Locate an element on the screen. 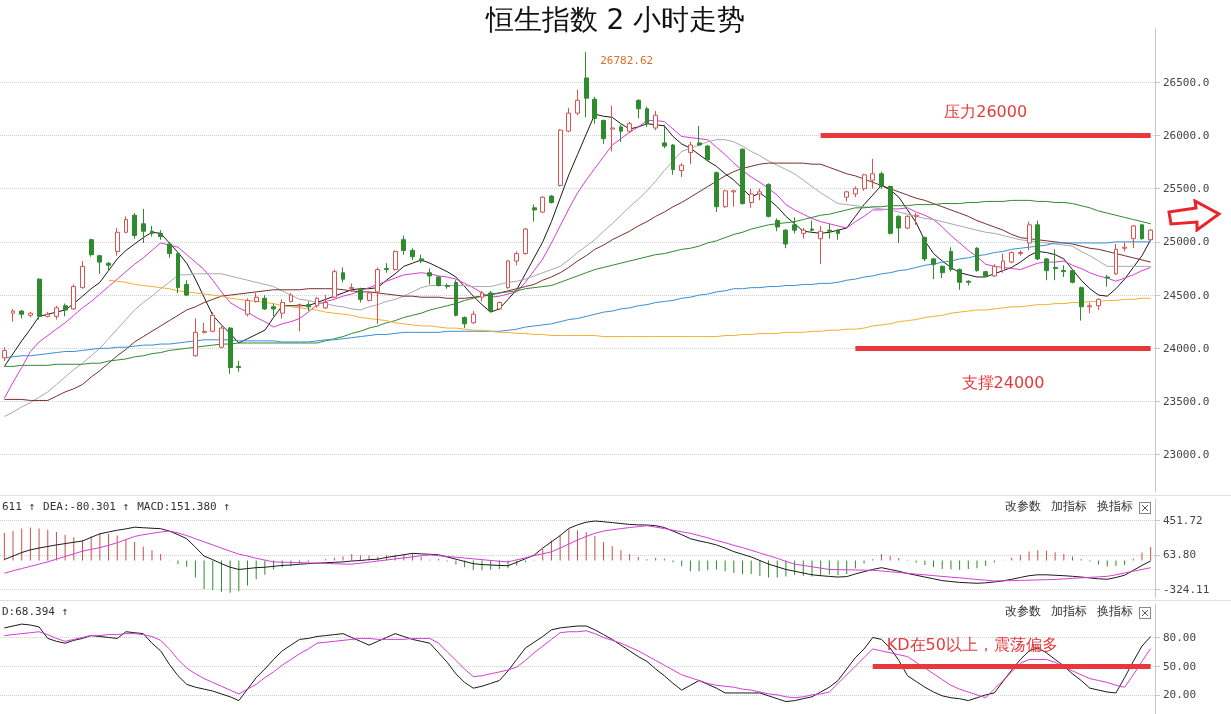 Image resolution: width=1231 pixels, height=714 pixels. y-tick-label: 24500.0 is located at coordinates (1186, 295).